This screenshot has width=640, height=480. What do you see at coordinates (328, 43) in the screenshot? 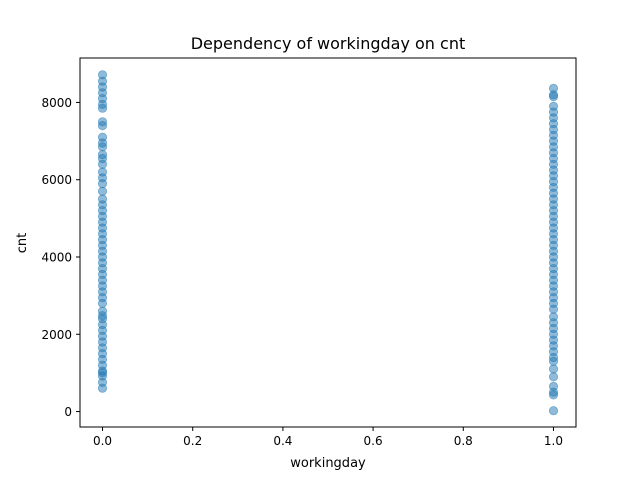
I see `chart-title: Dependency of workingday on cnt` at bounding box center [328, 43].